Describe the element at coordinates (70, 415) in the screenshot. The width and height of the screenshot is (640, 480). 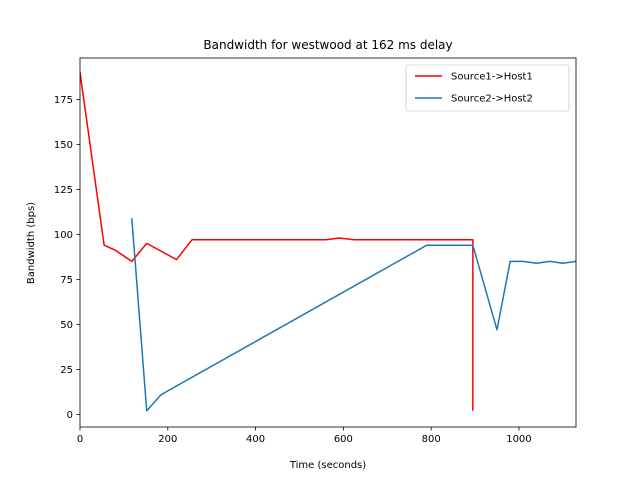
I see `y-tick-label: 0` at that location.